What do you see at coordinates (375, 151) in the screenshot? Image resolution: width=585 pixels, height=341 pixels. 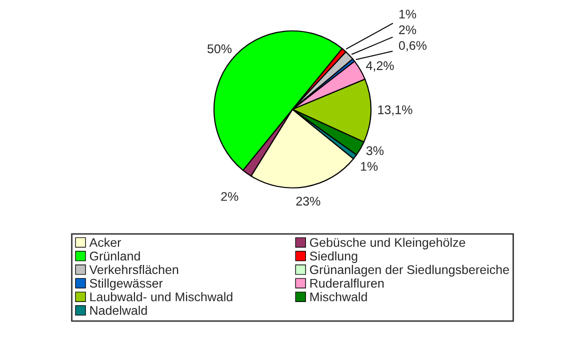 I see `data-label: 3%` at bounding box center [375, 151].